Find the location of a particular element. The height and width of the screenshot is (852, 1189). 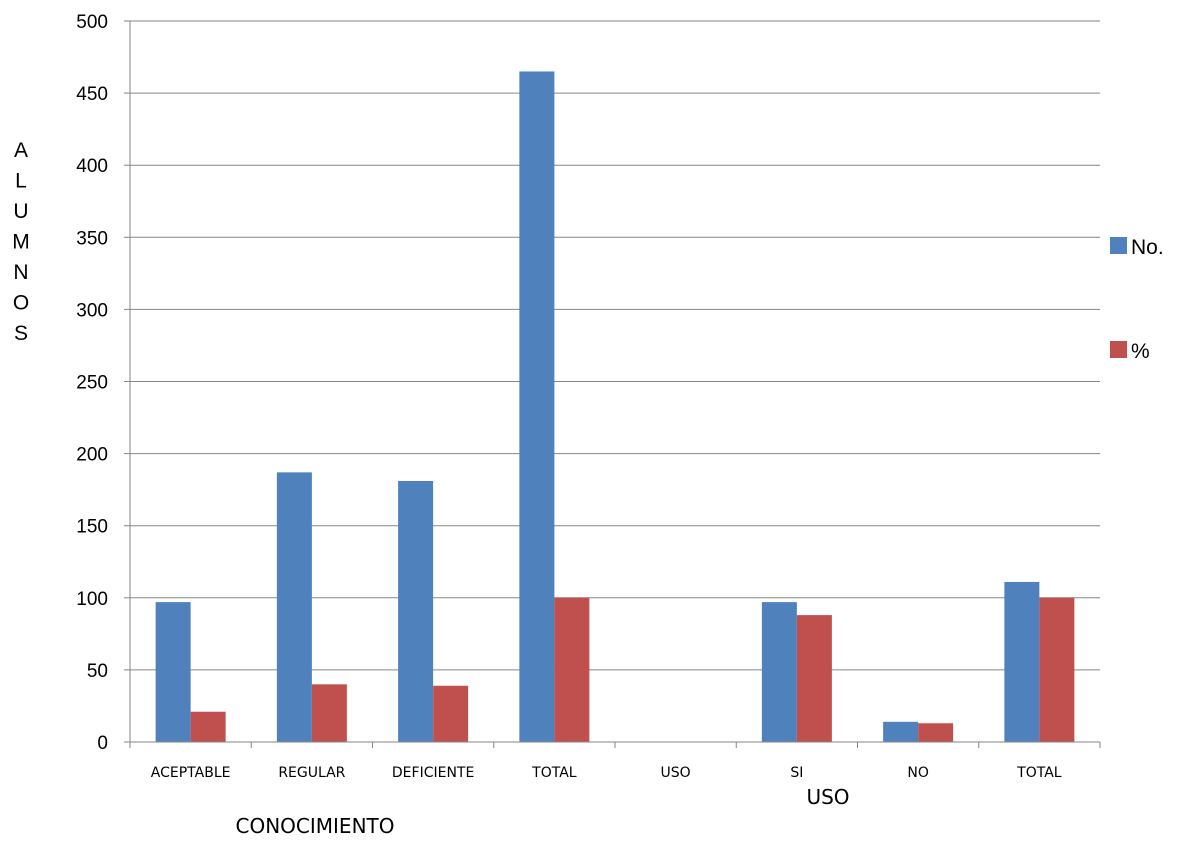

y-tick-label: 300 is located at coordinates (92, 310).